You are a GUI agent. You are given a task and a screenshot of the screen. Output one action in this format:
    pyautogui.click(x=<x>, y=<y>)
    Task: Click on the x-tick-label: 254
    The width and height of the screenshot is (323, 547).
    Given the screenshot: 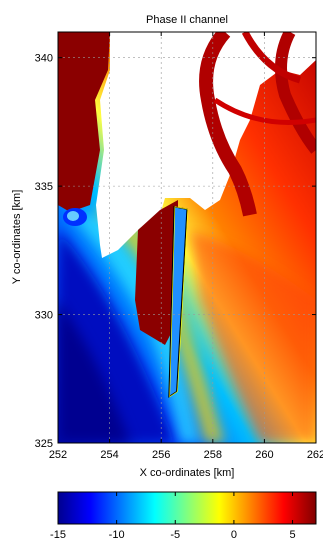 What is the action you would take?
    pyautogui.click(x=109, y=455)
    